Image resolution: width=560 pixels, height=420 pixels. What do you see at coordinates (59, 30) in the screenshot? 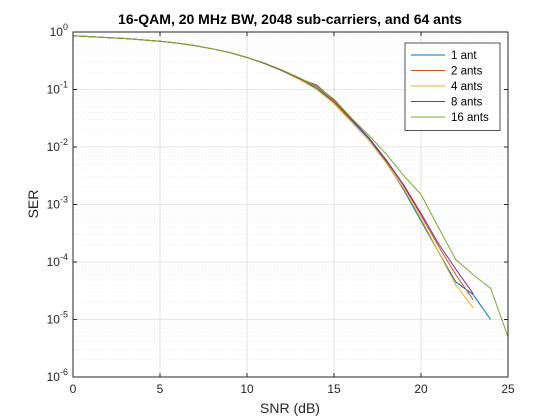
I see `y-tick-label: 10⁰` at bounding box center [59, 30].